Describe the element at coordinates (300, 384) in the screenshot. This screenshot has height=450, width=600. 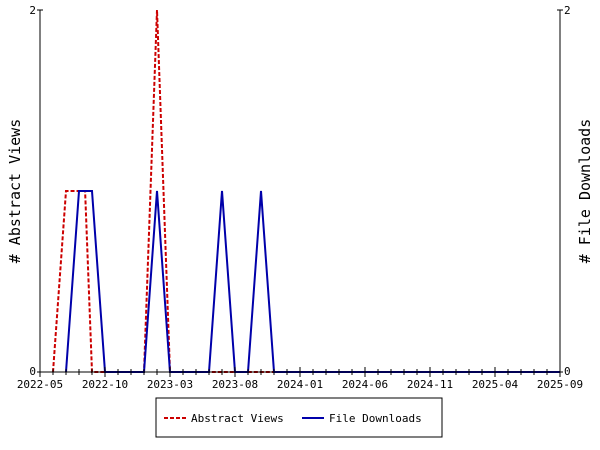
I see `x-tick-label: 2024-01` at that location.